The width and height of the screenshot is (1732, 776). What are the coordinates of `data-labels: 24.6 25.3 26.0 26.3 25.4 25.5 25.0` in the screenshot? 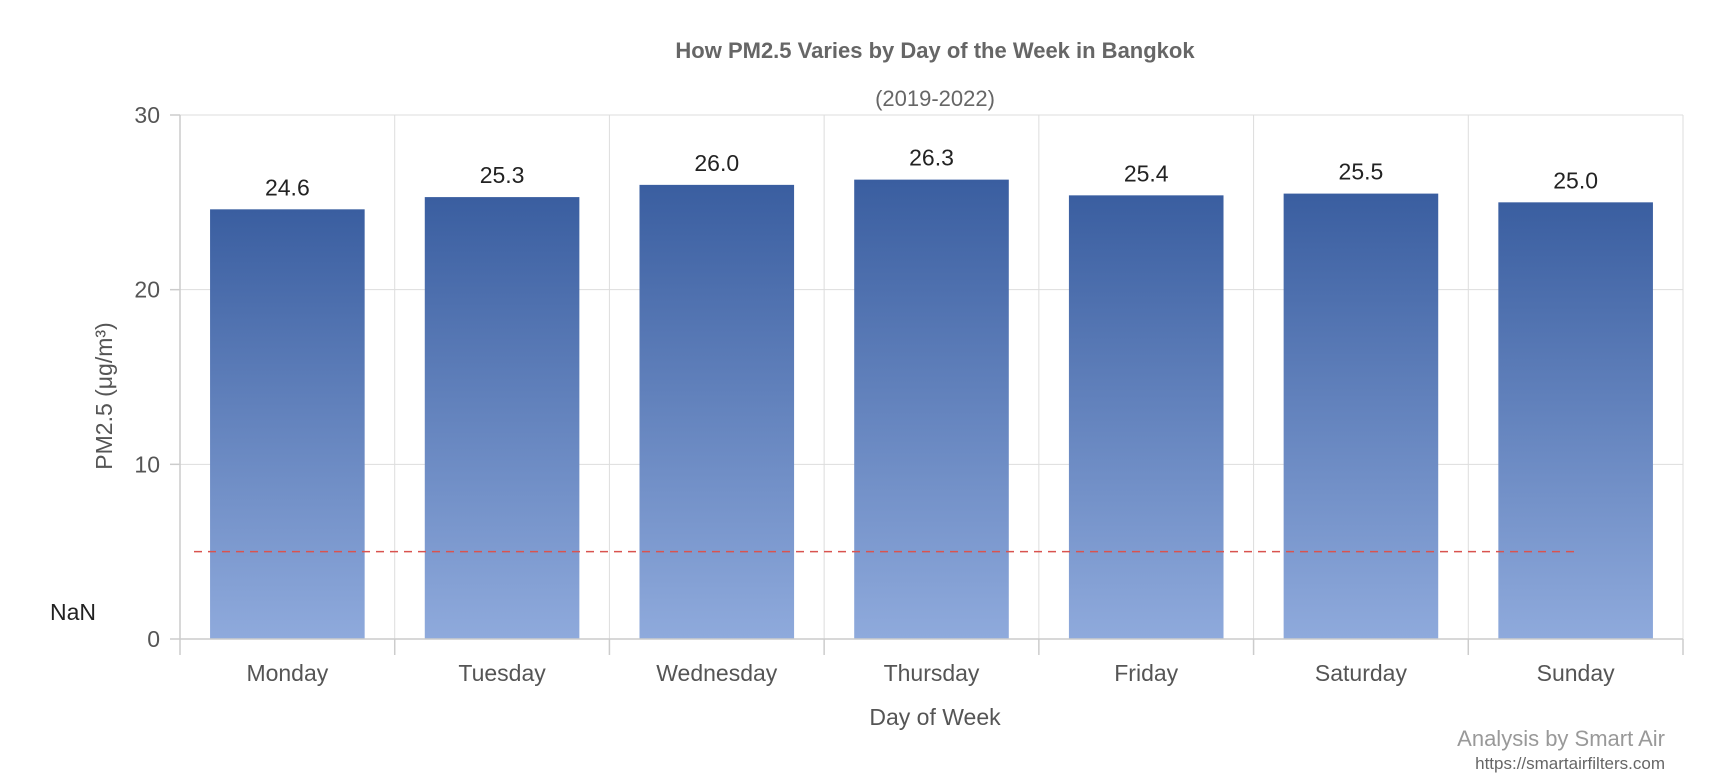 It's located at (931, 173).